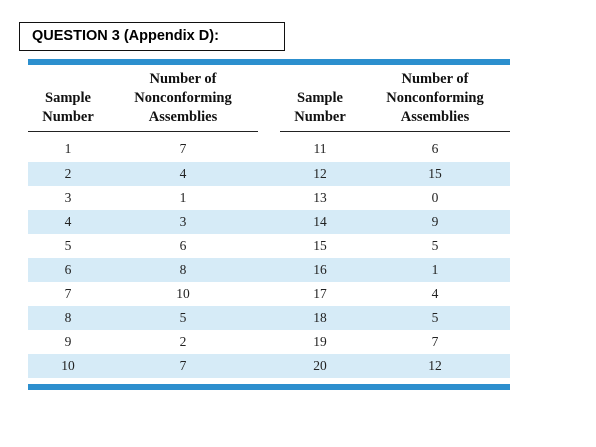 Image resolution: width=596 pixels, height=447 pixels. I want to click on sample-number-cell: 17, so click(320, 293).